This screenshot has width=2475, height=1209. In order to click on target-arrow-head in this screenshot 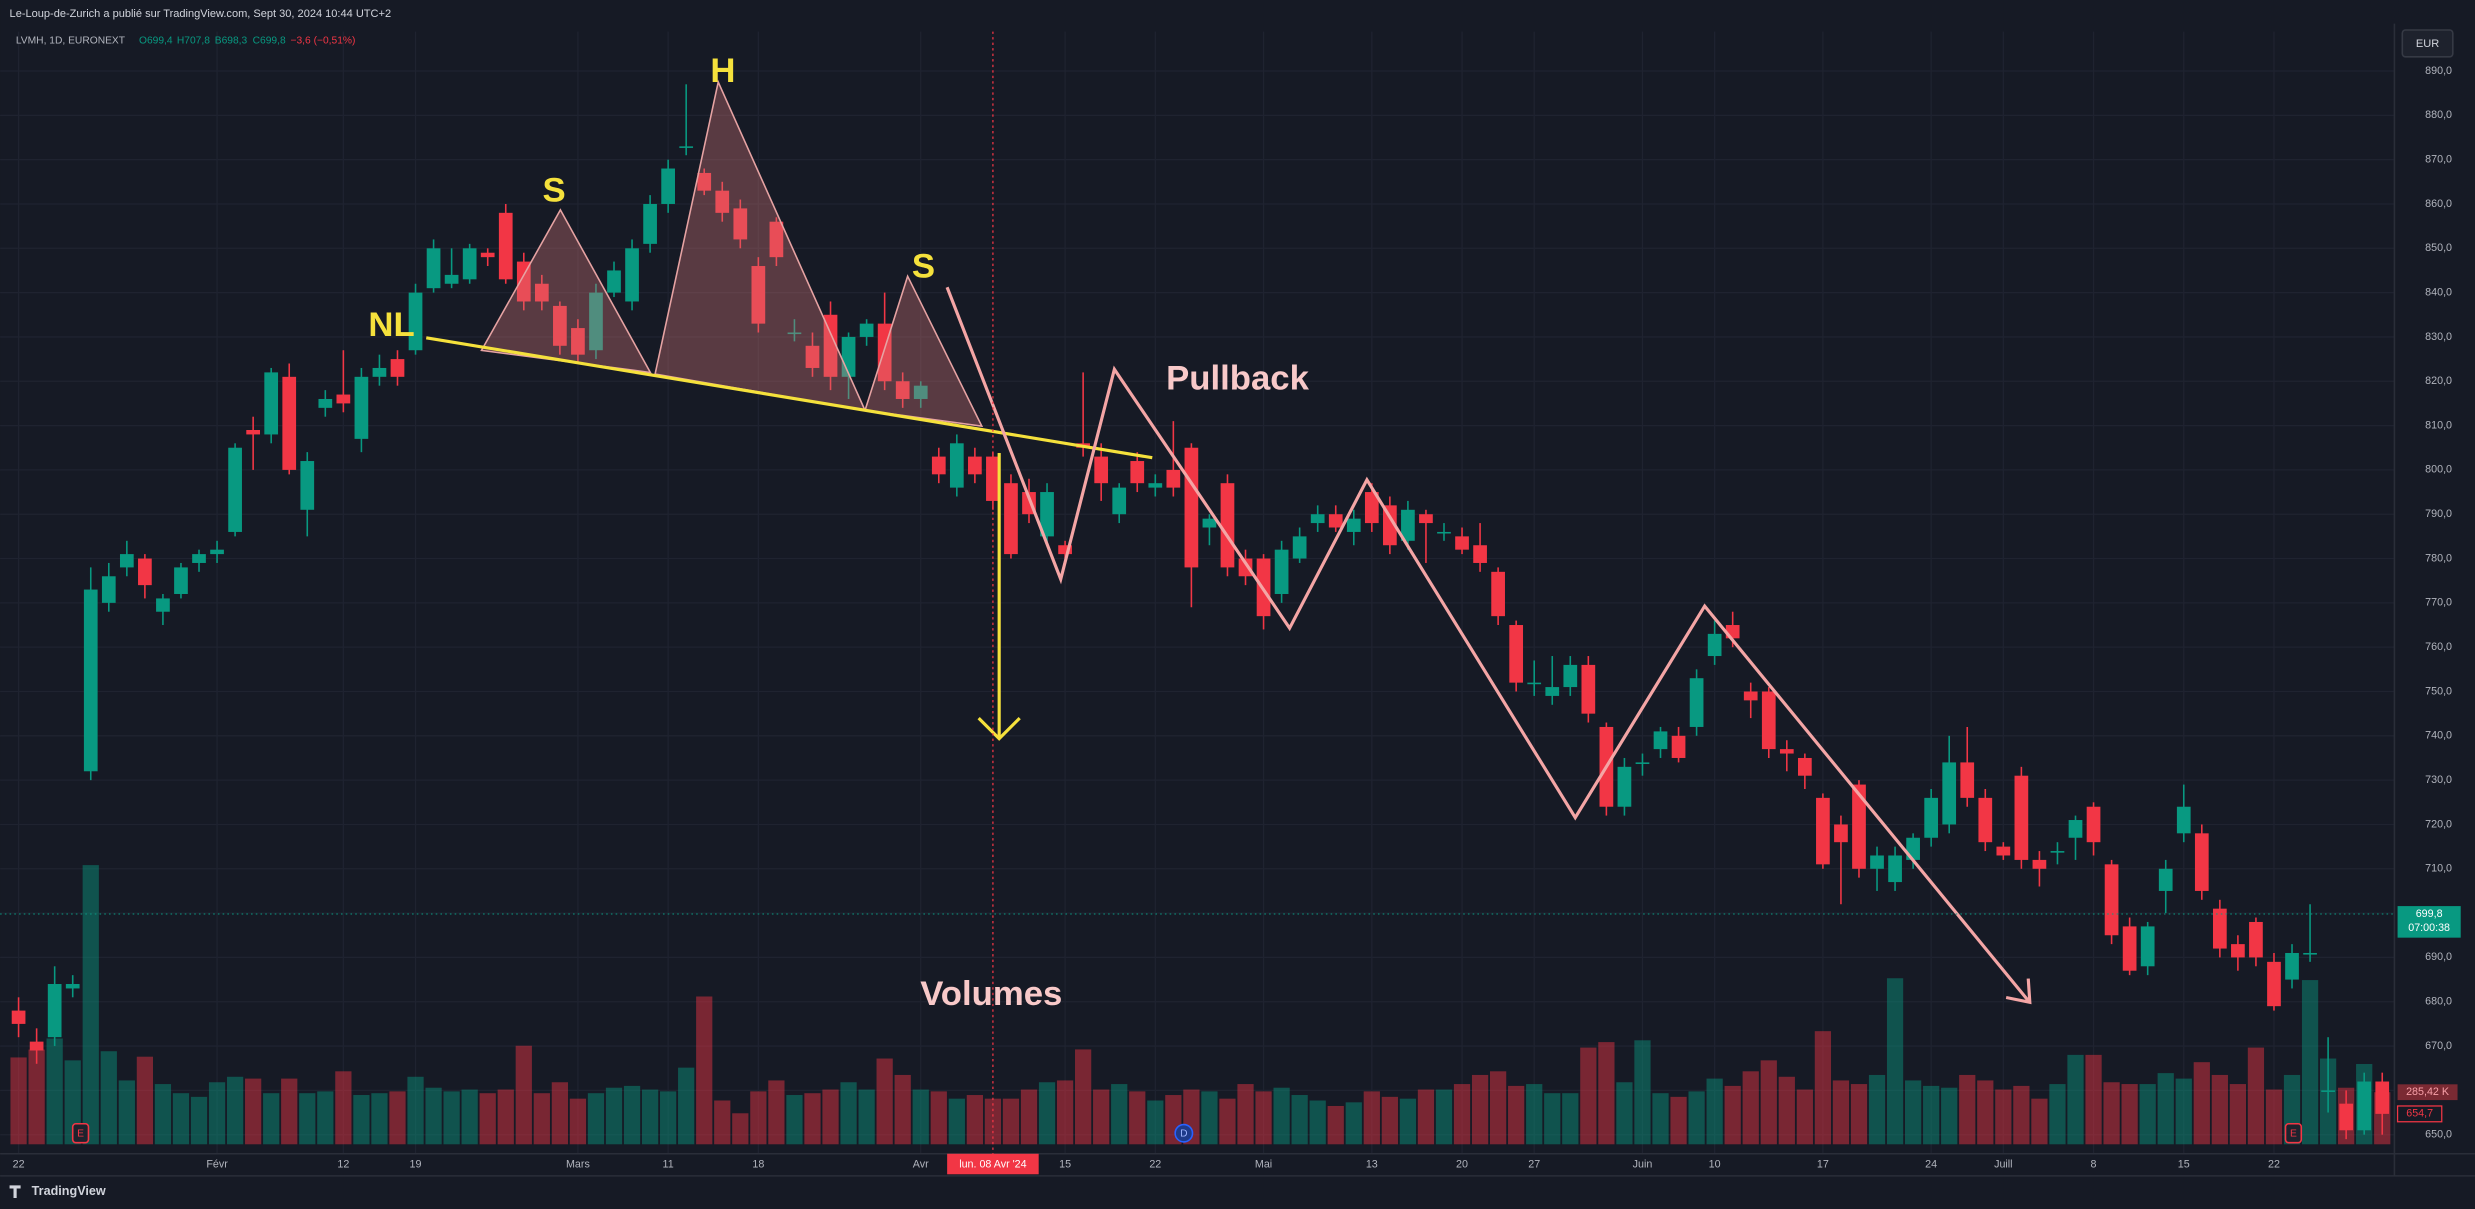, I will do `click(999, 729)`.